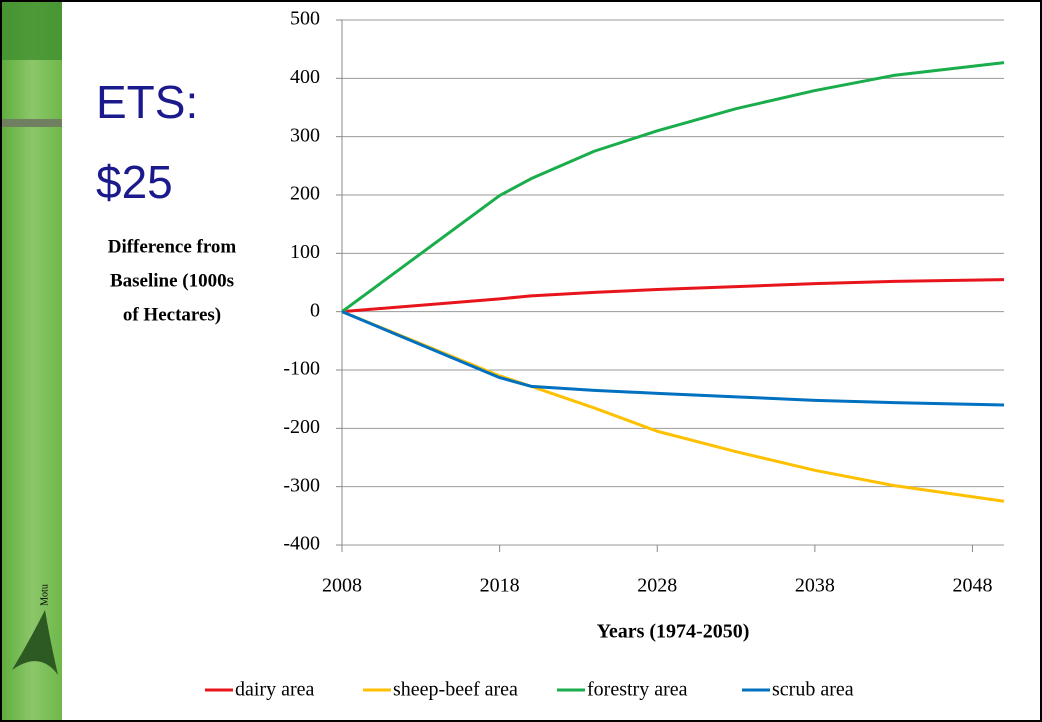 This screenshot has width=1042, height=722. Describe the element at coordinates (305, 19) in the screenshot. I see `y-tick-label: 500` at that location.